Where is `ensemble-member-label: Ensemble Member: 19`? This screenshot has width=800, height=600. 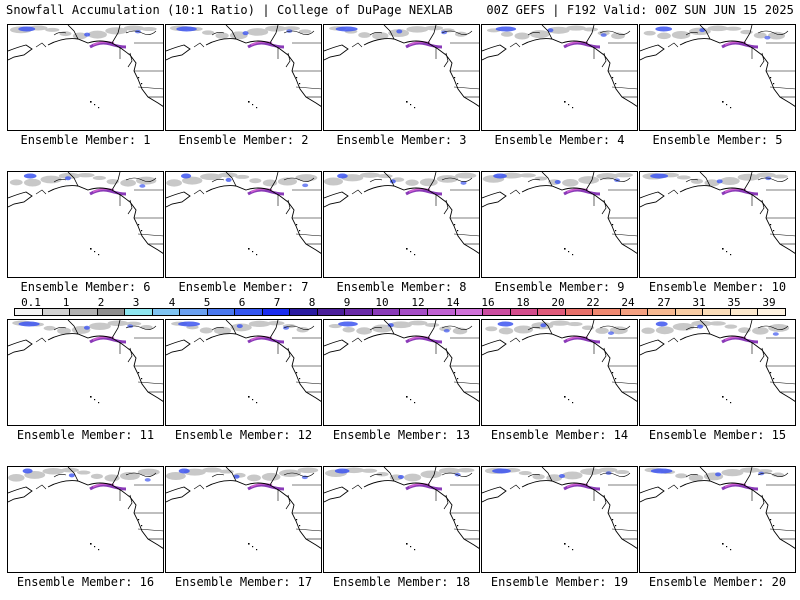
ensemble-member-label: Ensemble Member: 19 is located at coordinates (559, 582).